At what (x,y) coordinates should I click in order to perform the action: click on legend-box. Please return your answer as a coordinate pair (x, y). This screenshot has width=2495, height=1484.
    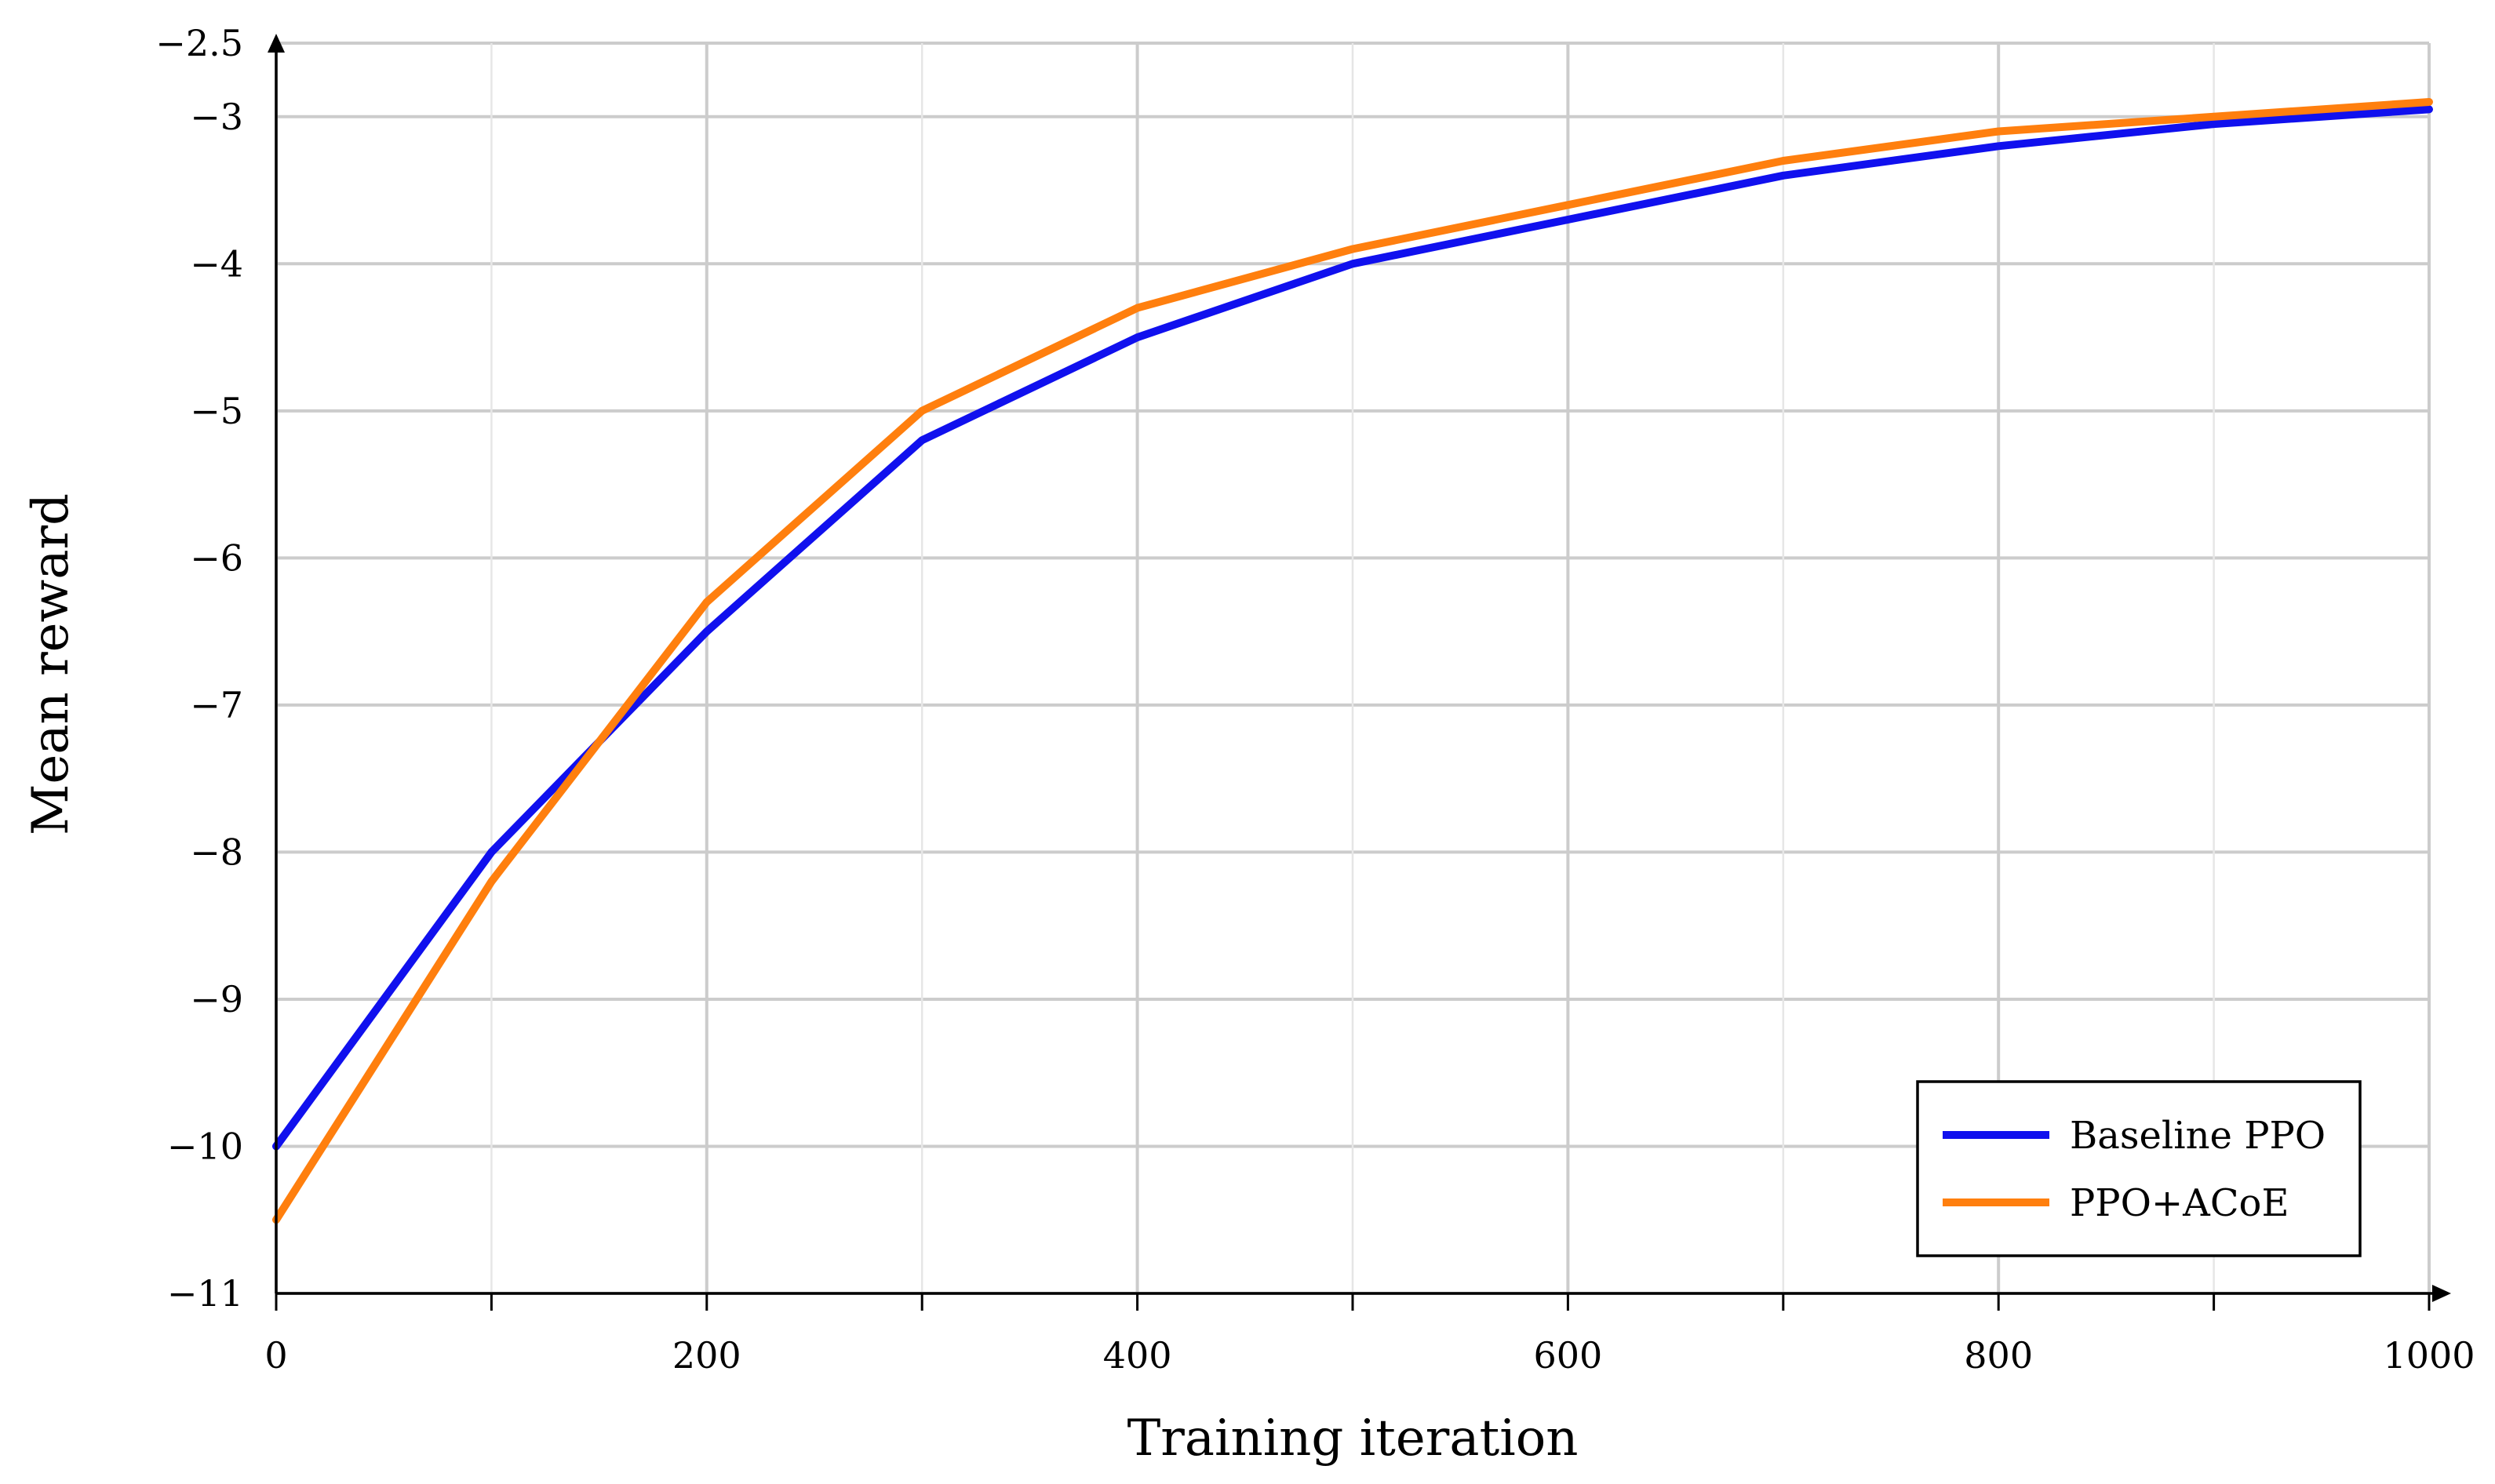
    Looking at the image, I should click on (2139, 1168).